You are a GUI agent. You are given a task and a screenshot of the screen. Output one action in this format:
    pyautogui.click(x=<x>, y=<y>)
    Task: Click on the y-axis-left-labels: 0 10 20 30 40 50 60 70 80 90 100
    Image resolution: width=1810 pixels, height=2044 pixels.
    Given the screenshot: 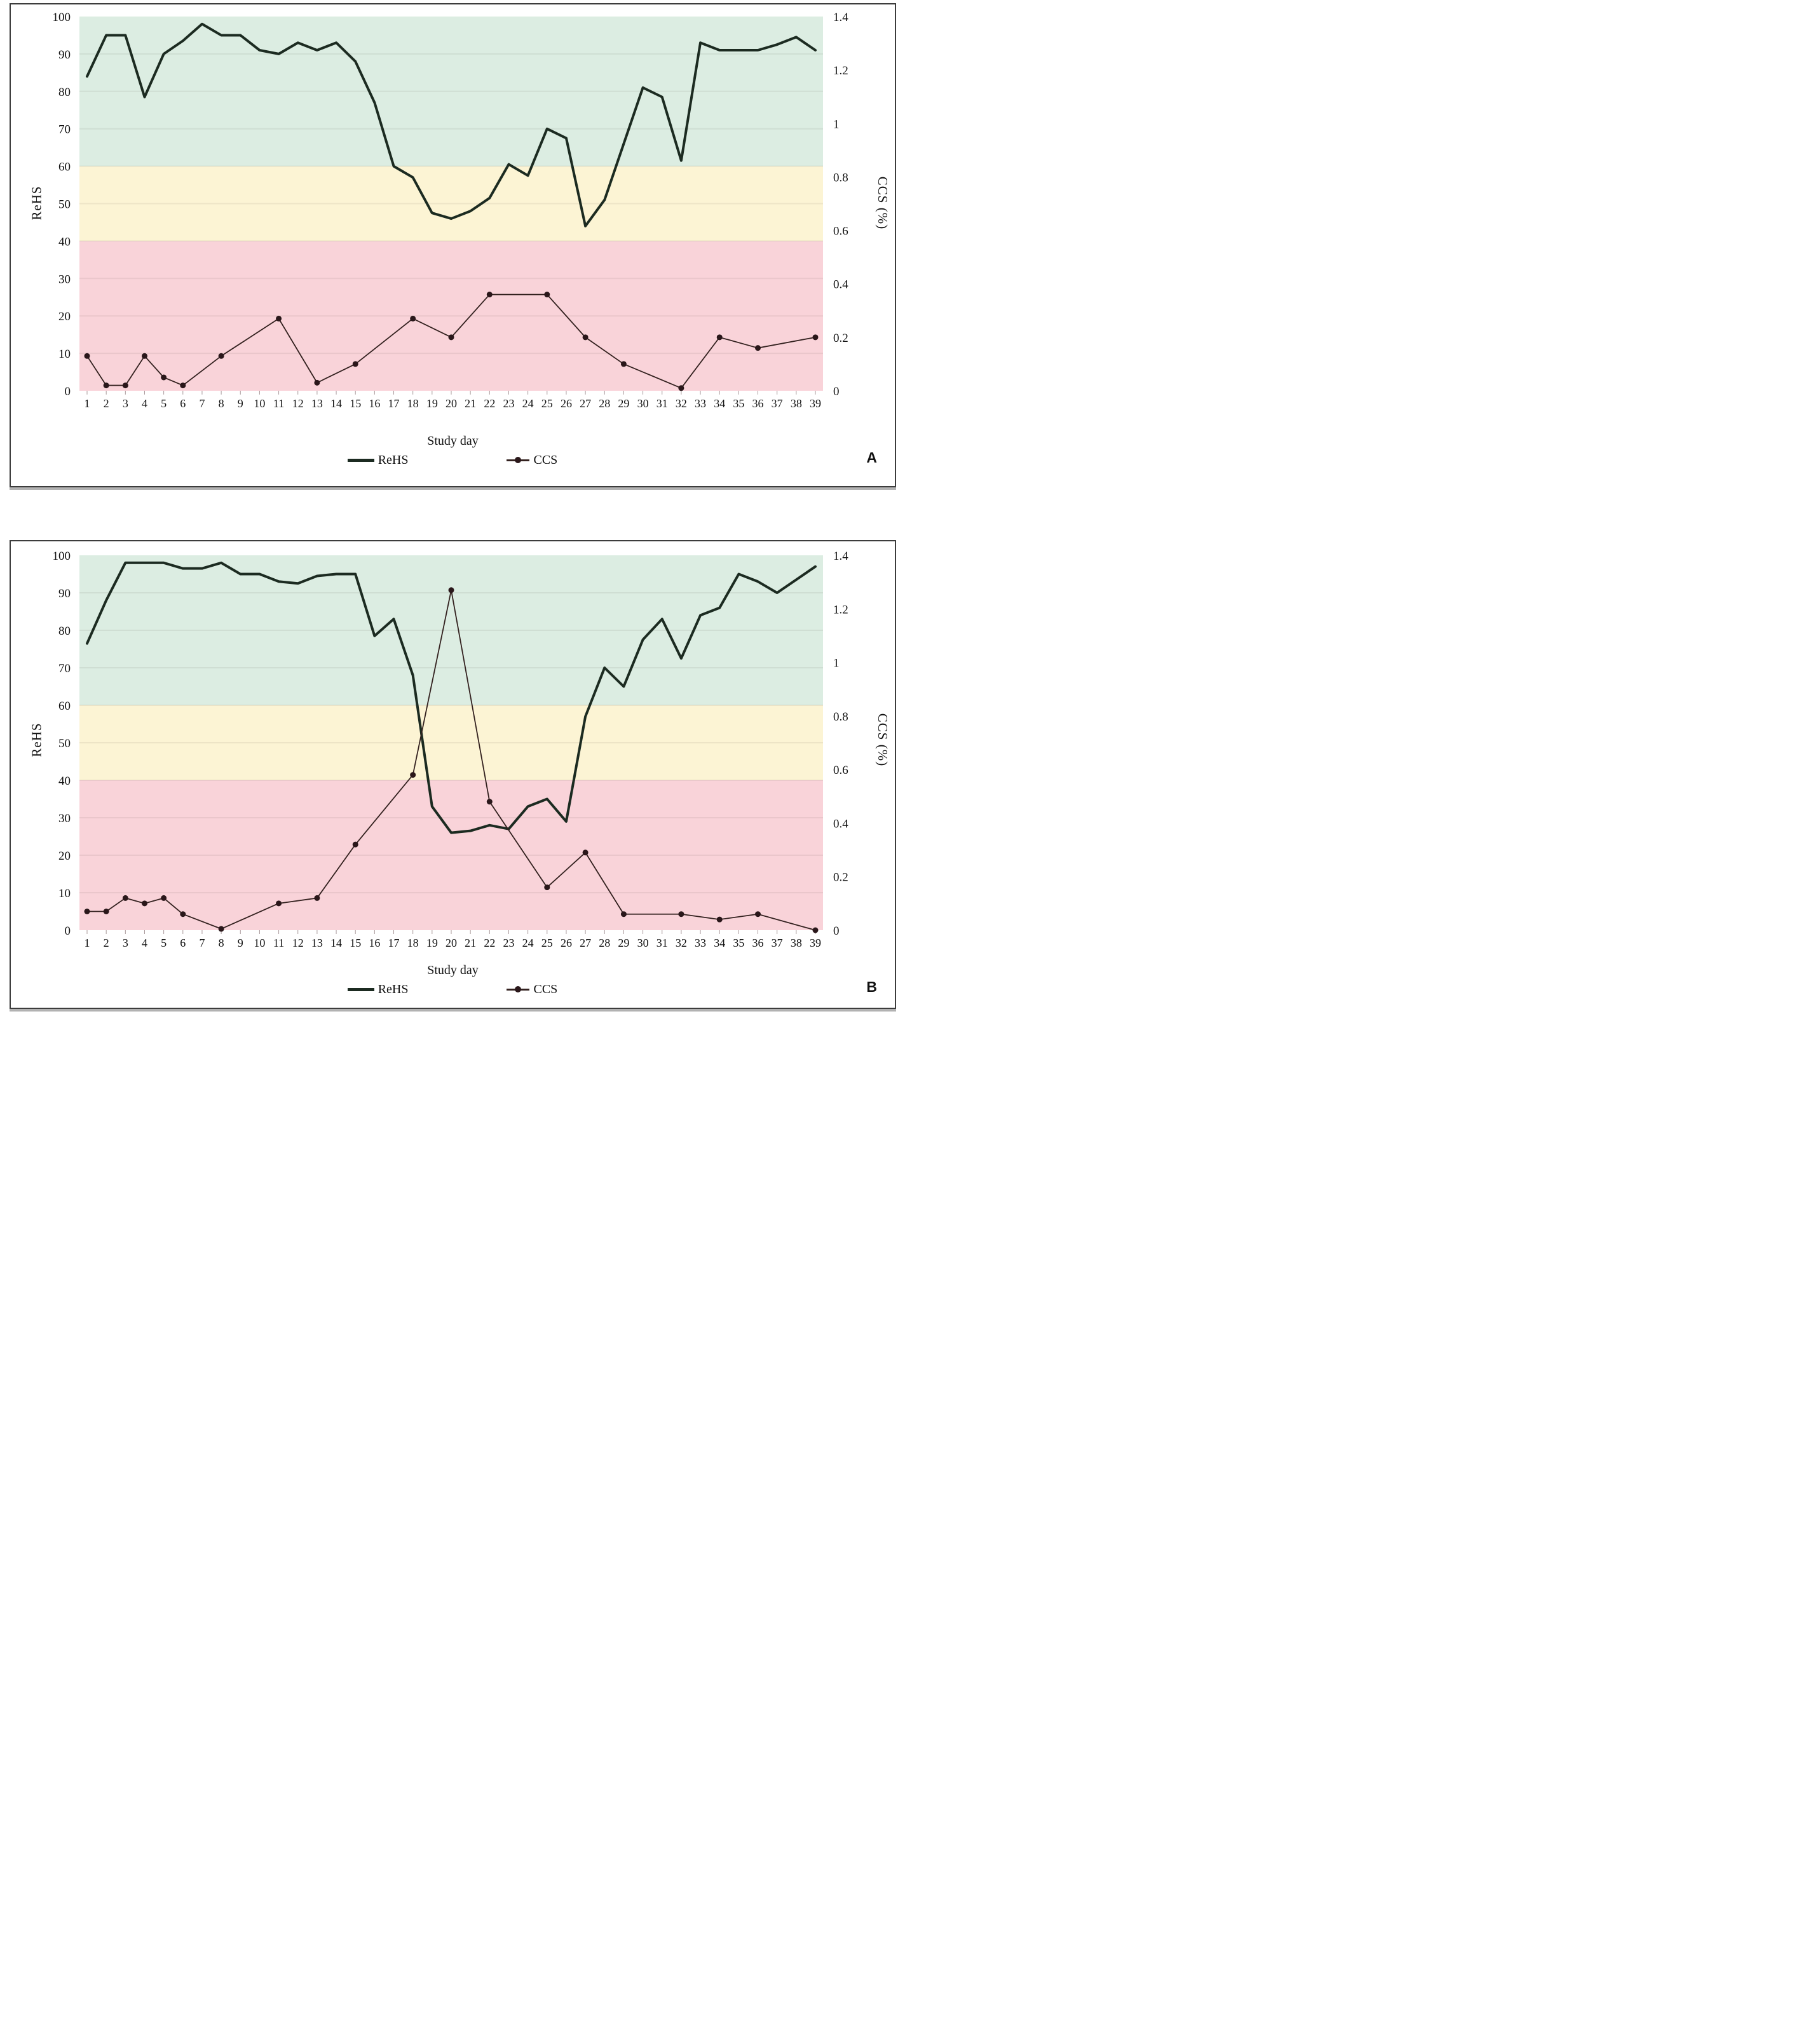 What is the action you would take?
    pyautogui.click(x=62, y=204)
    